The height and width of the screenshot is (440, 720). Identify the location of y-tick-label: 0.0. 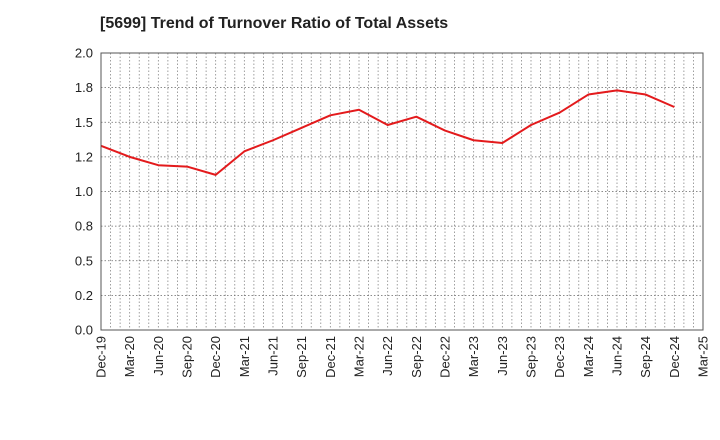
(84, 330).